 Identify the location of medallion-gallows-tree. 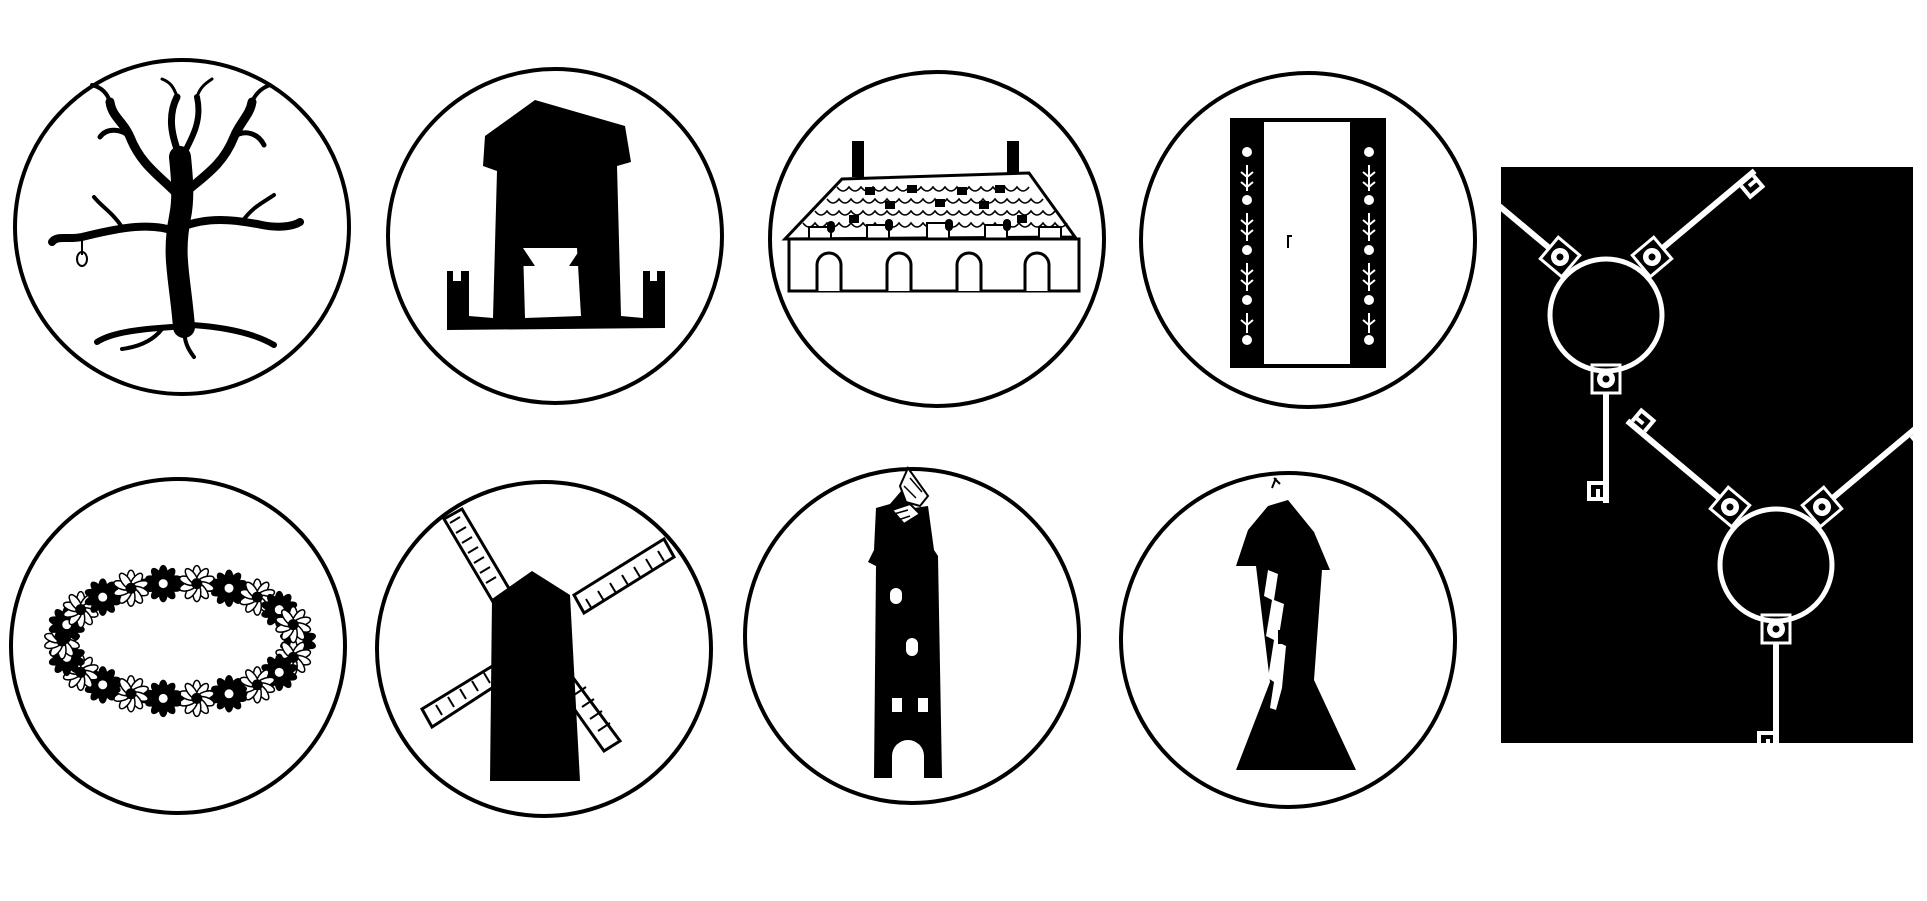
(182, 227).